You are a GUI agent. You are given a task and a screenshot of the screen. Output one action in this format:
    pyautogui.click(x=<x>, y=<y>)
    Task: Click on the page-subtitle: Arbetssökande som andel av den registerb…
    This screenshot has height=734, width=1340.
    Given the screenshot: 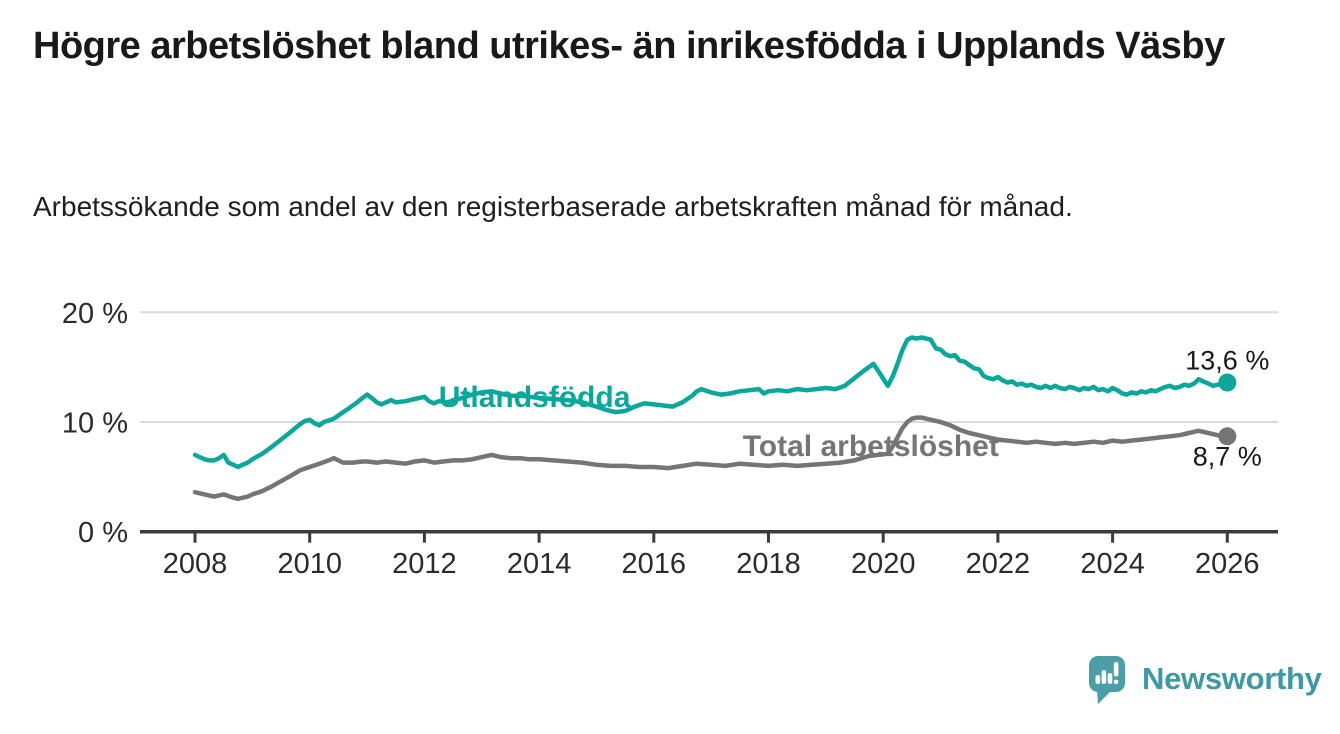 What is the action you would take?
    pyautogui.click(x=553, y=206)
    